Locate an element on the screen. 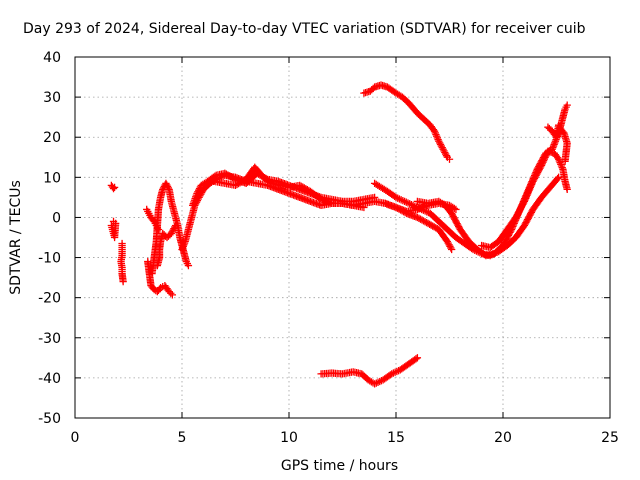  y-tick-label: -30 is located at coordinates (49, 339).